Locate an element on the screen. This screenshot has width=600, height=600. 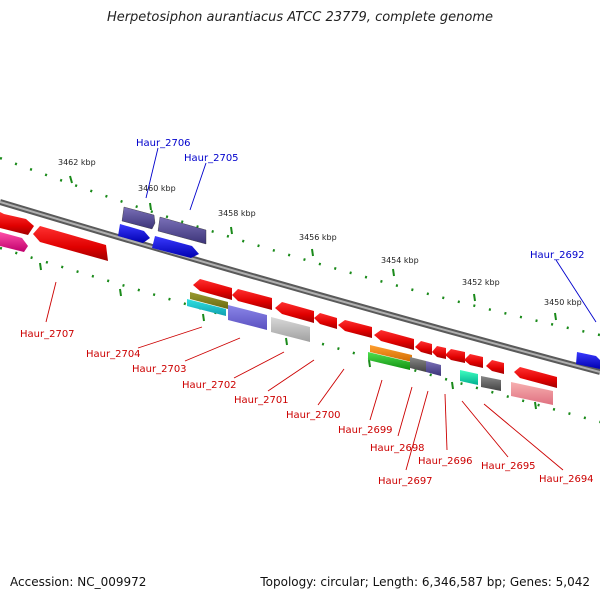
gene-cyan is located at coordinates (206, 307).